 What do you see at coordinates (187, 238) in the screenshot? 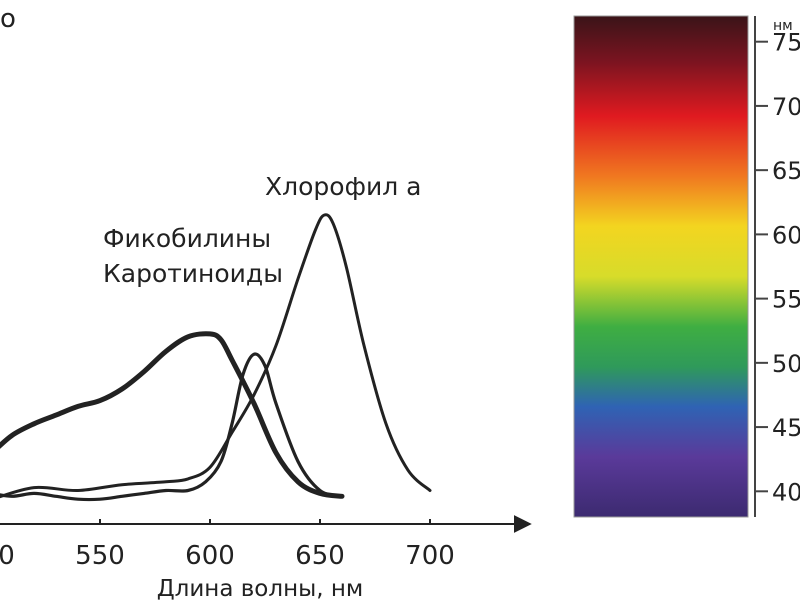
I see `label-phycobilins: Фикобилины` at bounding box center [187, 238].